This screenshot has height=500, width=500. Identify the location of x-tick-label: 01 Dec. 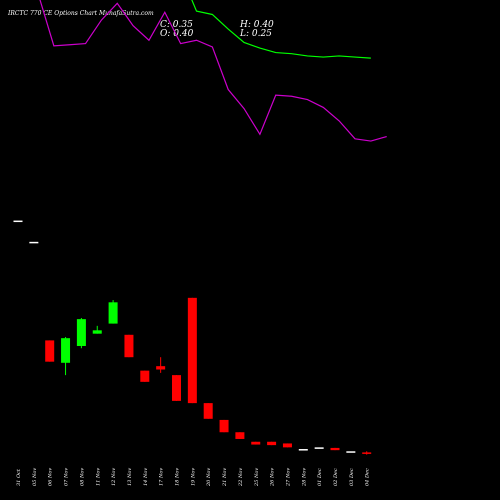
(320, 477).